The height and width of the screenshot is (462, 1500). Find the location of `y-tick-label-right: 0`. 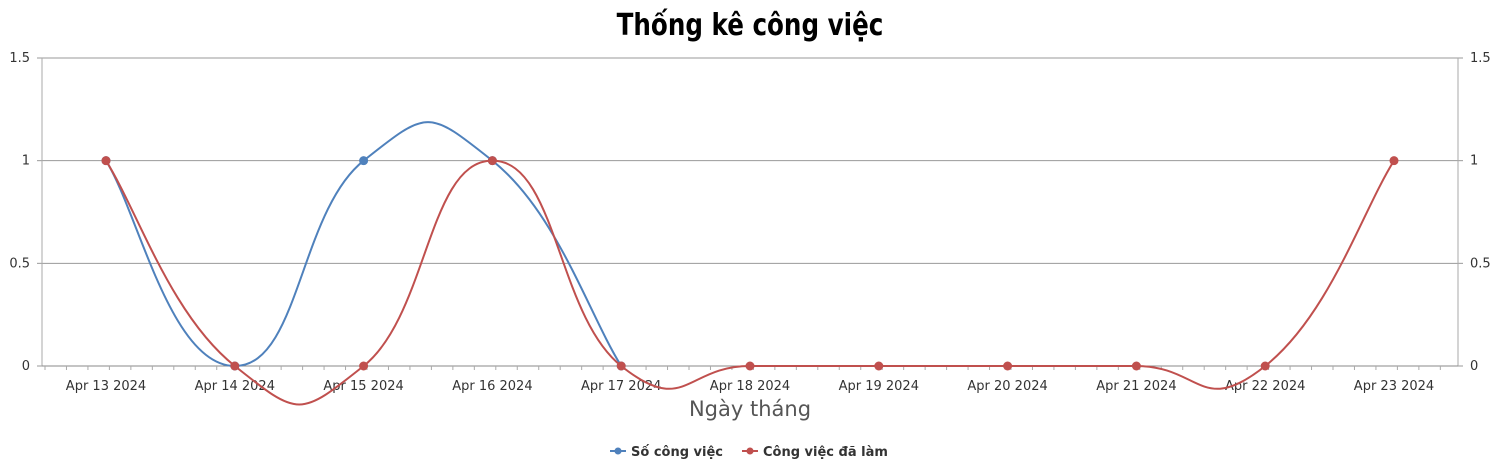

y-tick-label-right: 0 is located at coordinates (1474, 366).